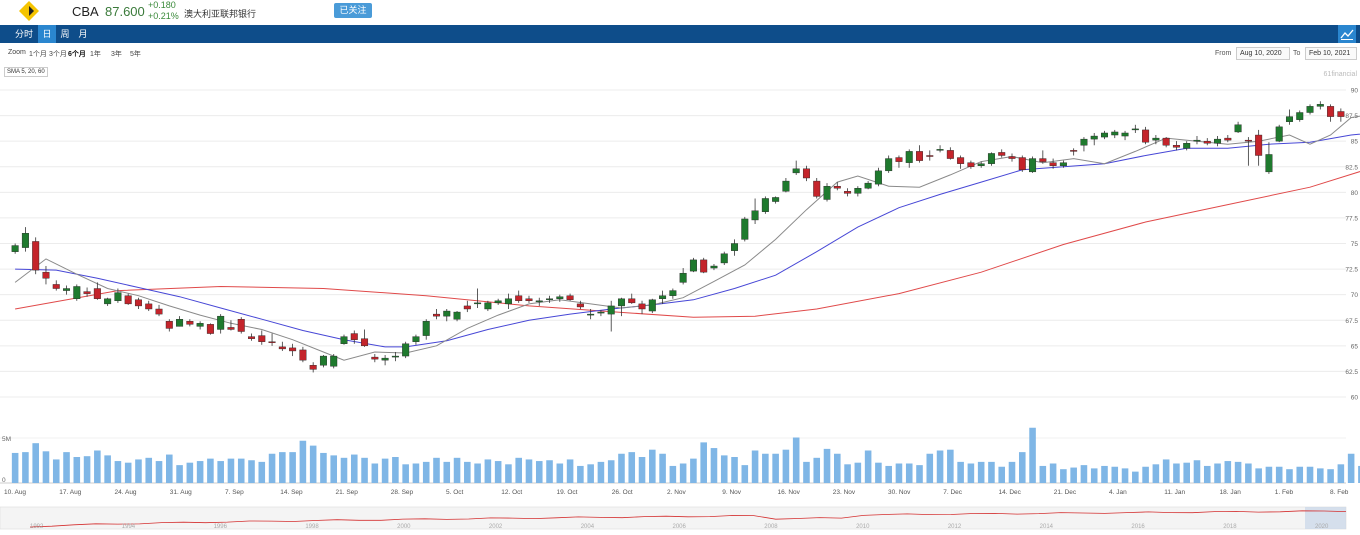  What do you see at coordinates (163, 16) in the screenshot?
I see `price-change-percent: +0.21%` at bounding box center [163, 16].